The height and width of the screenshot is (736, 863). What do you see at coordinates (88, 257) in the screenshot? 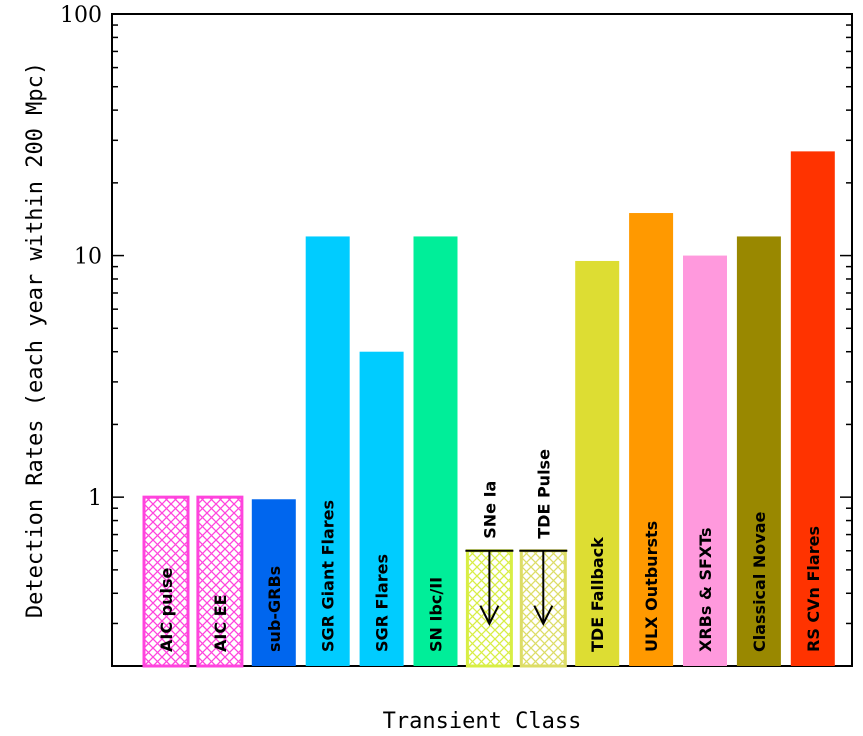
I see `y-tick-label: 10` at bounding box center [88, 257].